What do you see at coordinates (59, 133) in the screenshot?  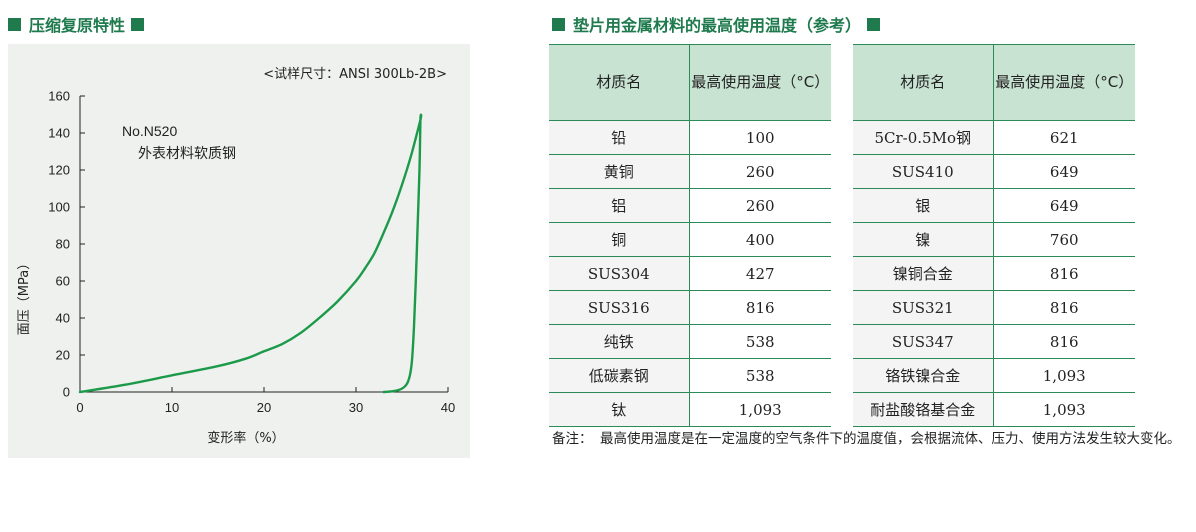 I see `y-tick-label: 140` at bounding box center [59, 133].